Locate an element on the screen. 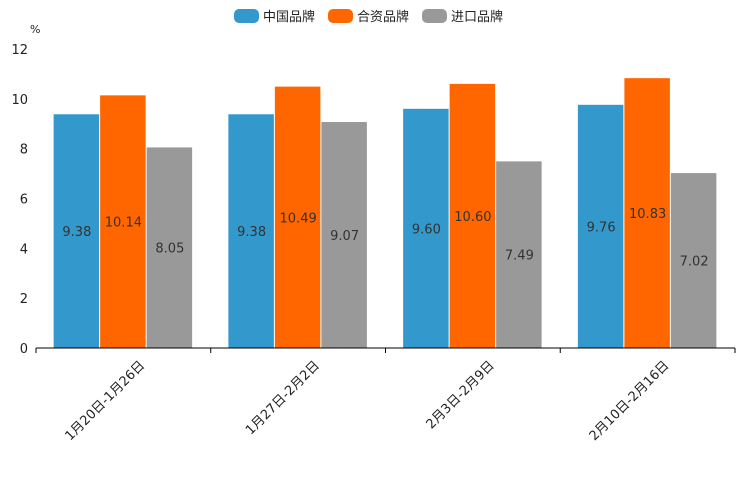 This screenshot has height=496, width=744. legend-label: 进口品牌 is located at coordinates (477, 17).